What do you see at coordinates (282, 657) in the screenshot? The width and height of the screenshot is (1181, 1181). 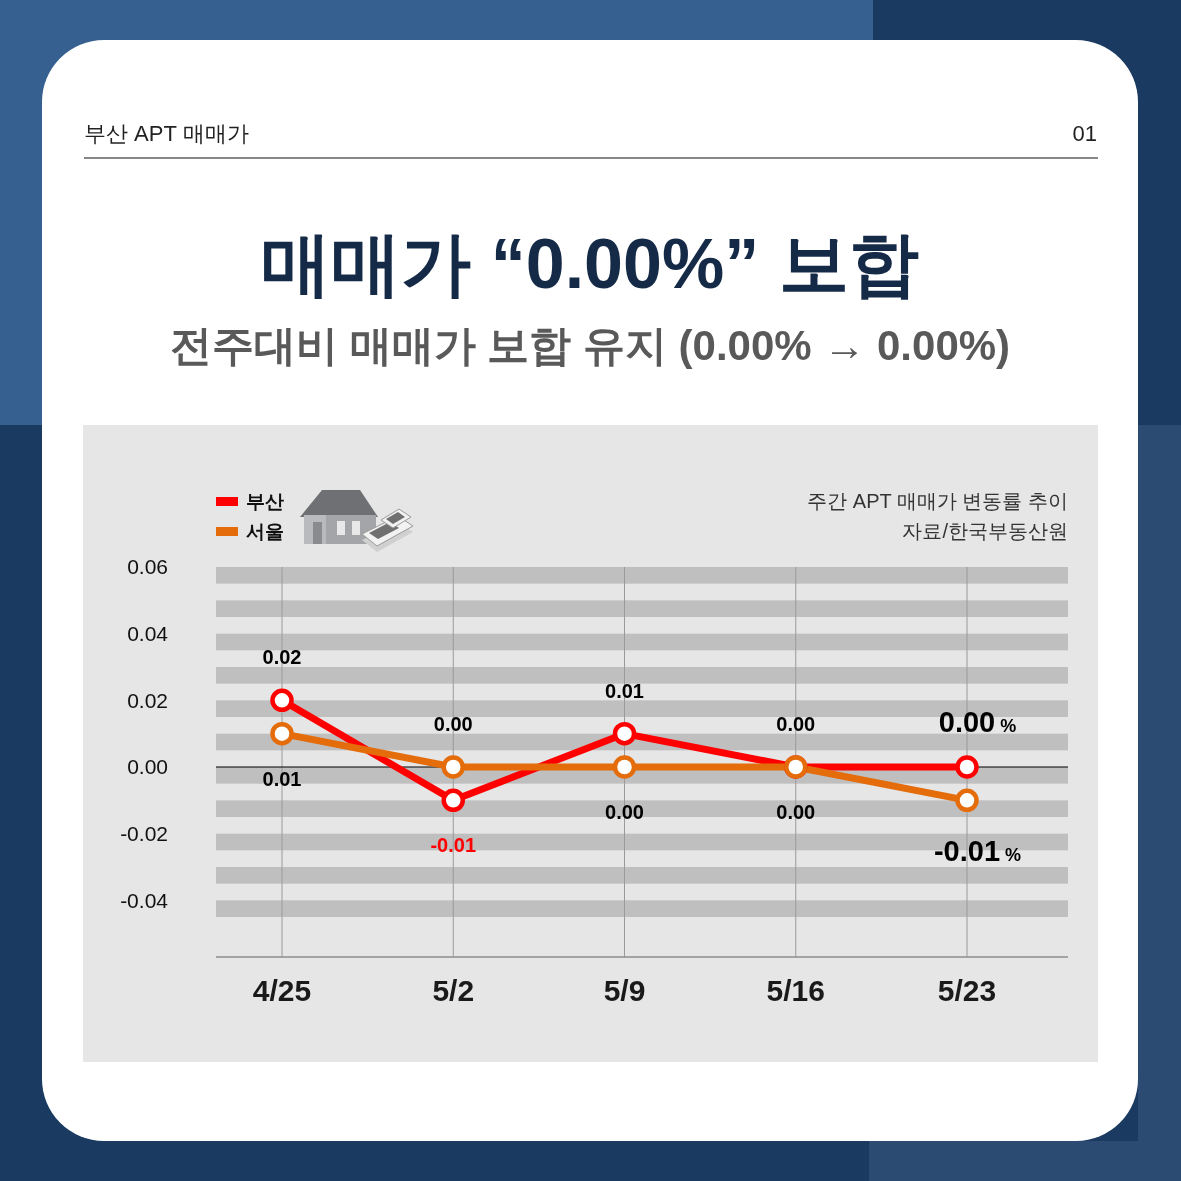 I see `data-label: 0.02` at bounding box center [282, 657].